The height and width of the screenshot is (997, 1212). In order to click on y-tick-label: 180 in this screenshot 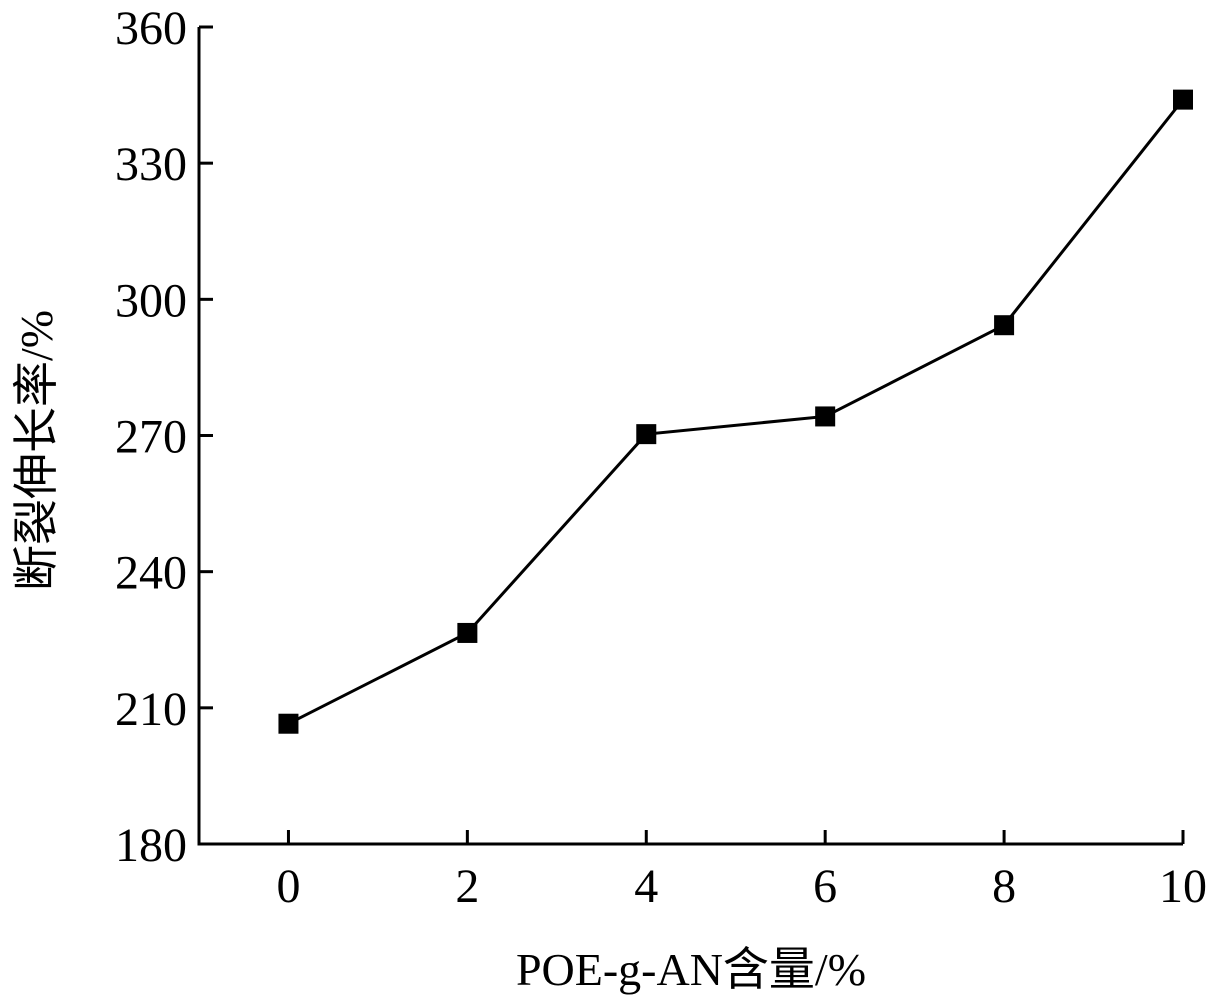, I will do `click(151, 845)`.